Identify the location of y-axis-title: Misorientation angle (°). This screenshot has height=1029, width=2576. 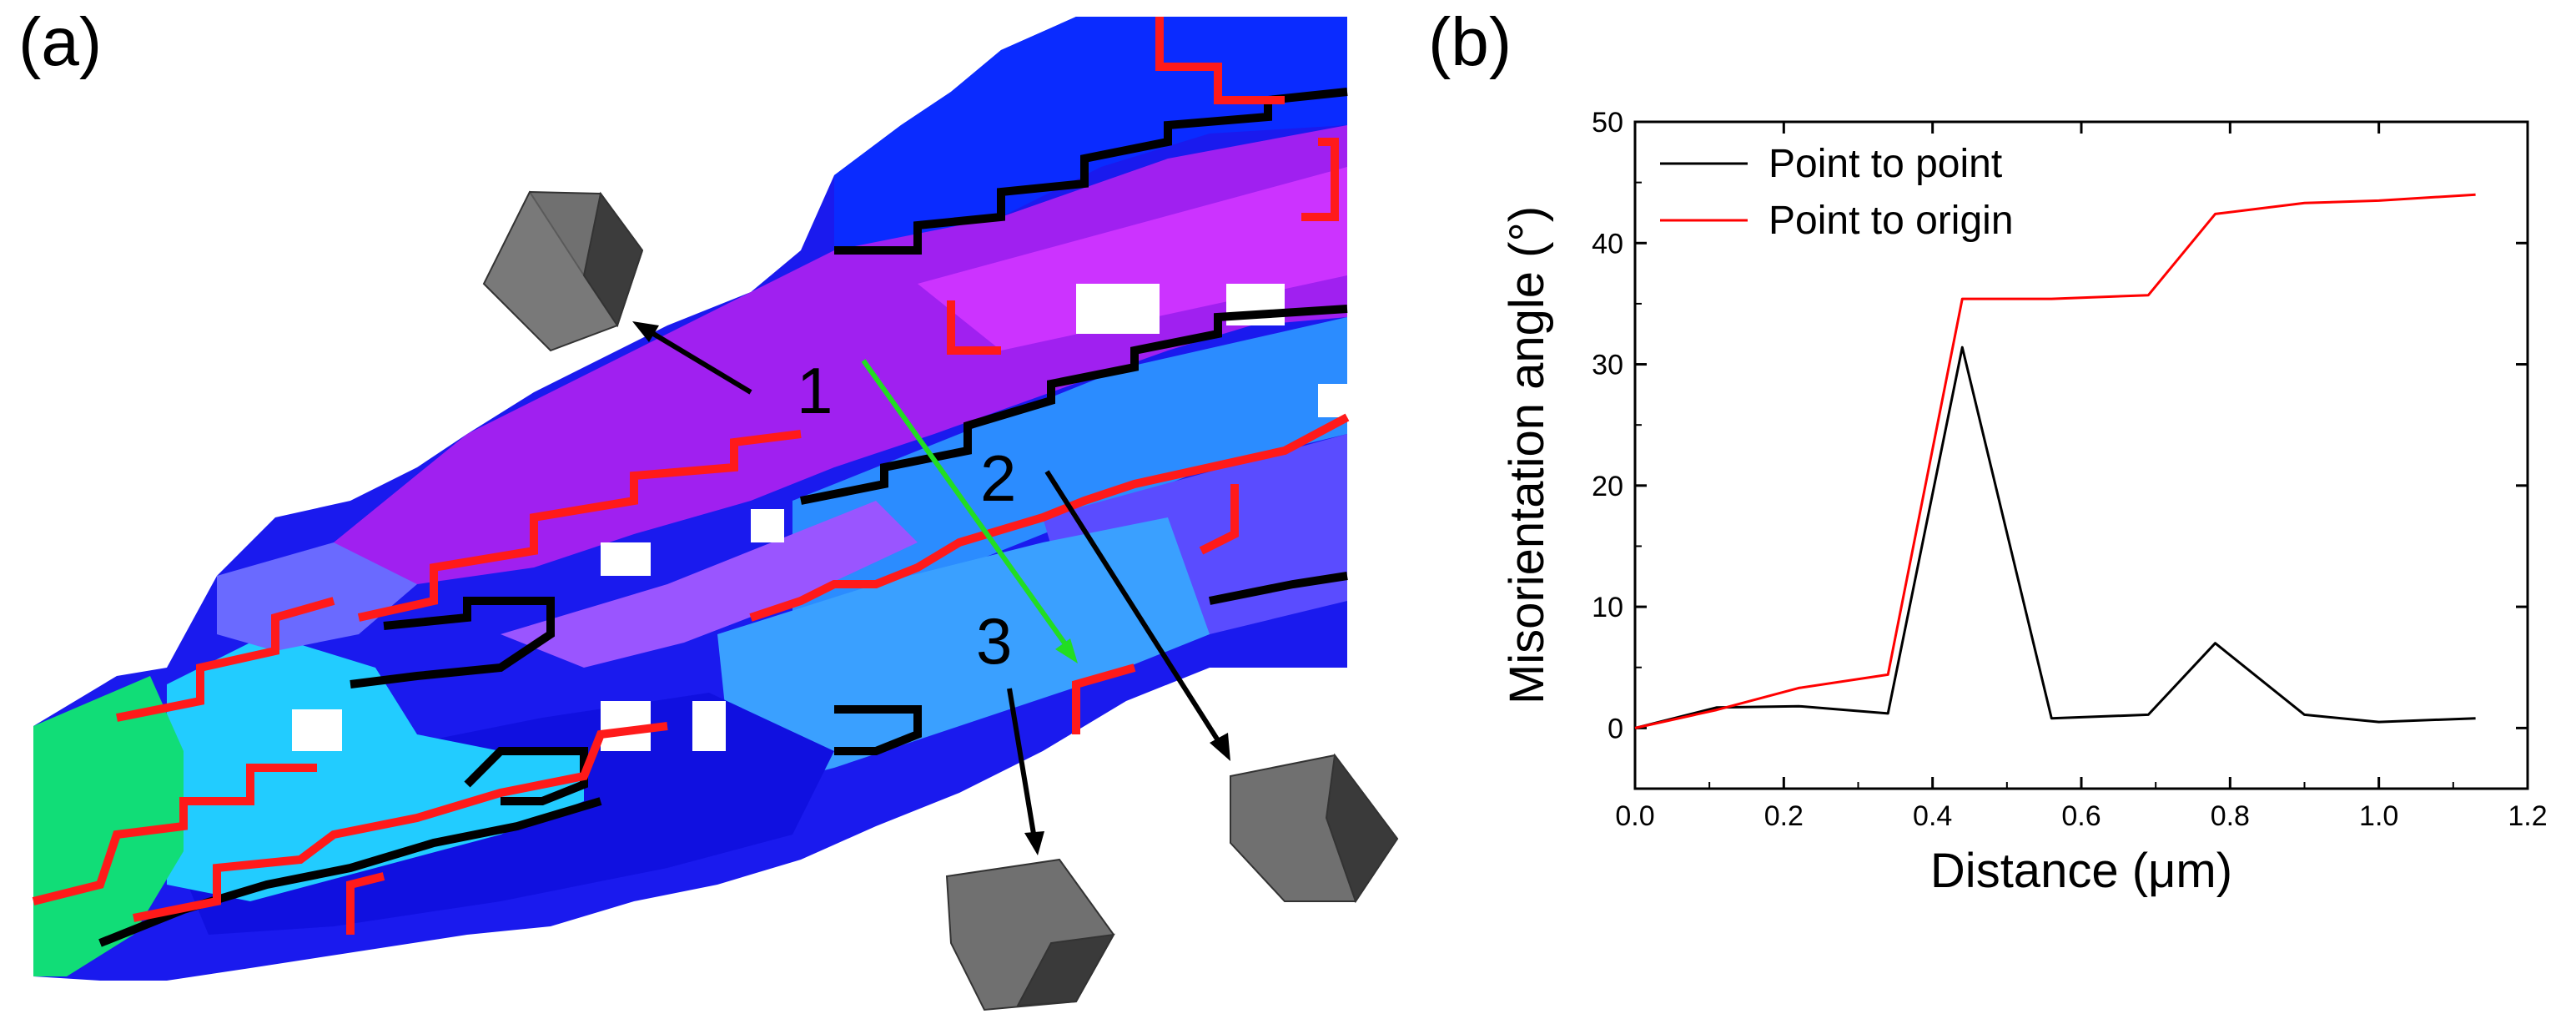
(1527, 455).